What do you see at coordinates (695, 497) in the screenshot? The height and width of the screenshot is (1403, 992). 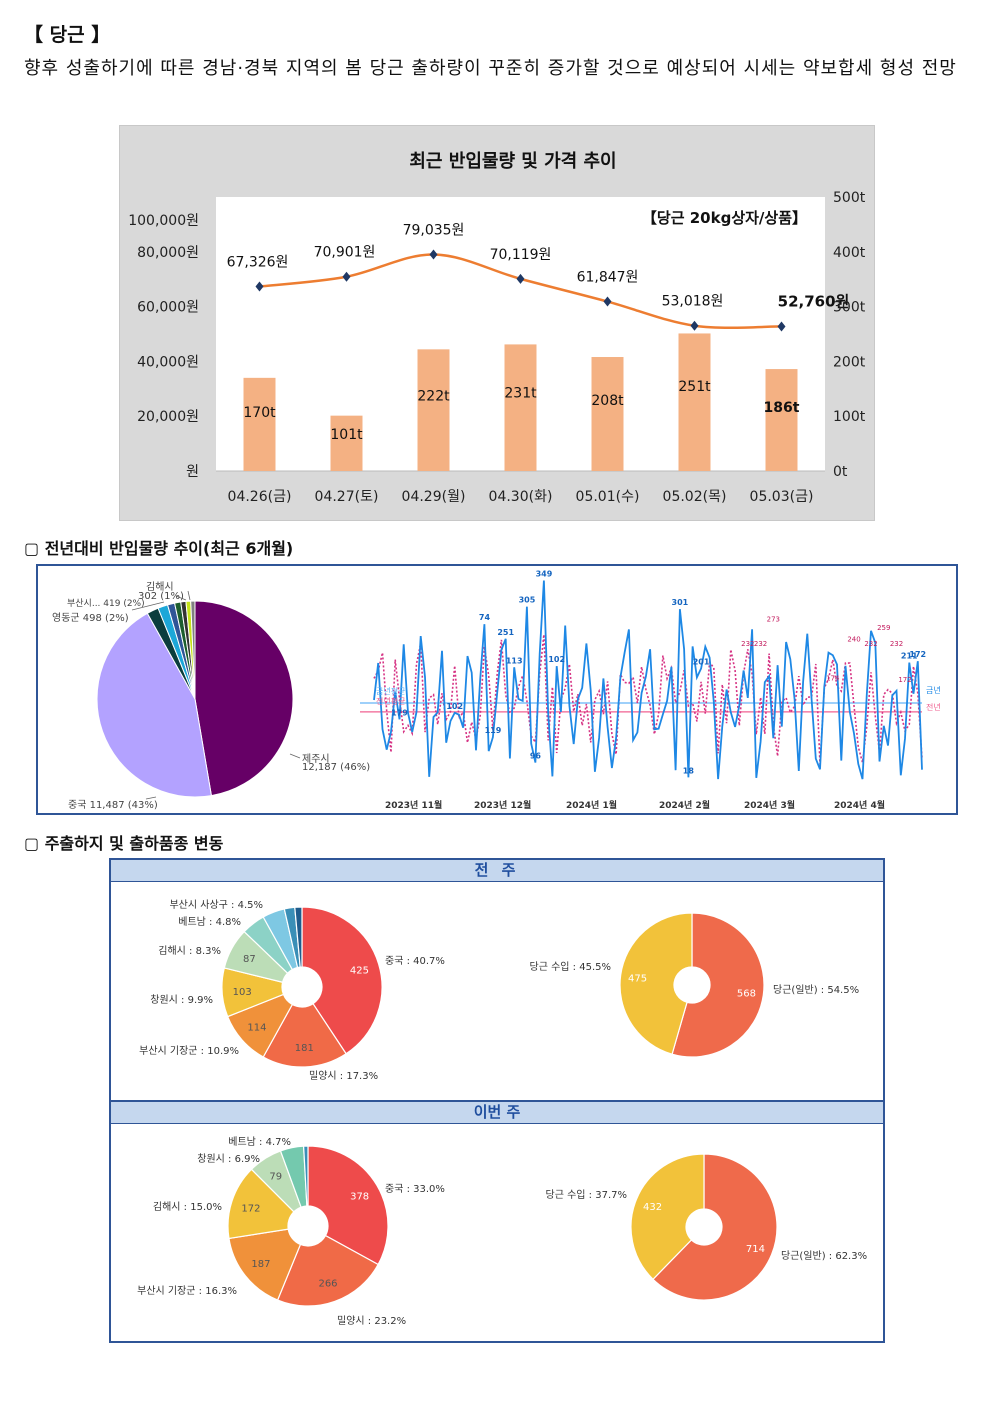 I see `x-tick: 05.02(목)` at bounding box center [695, 497].